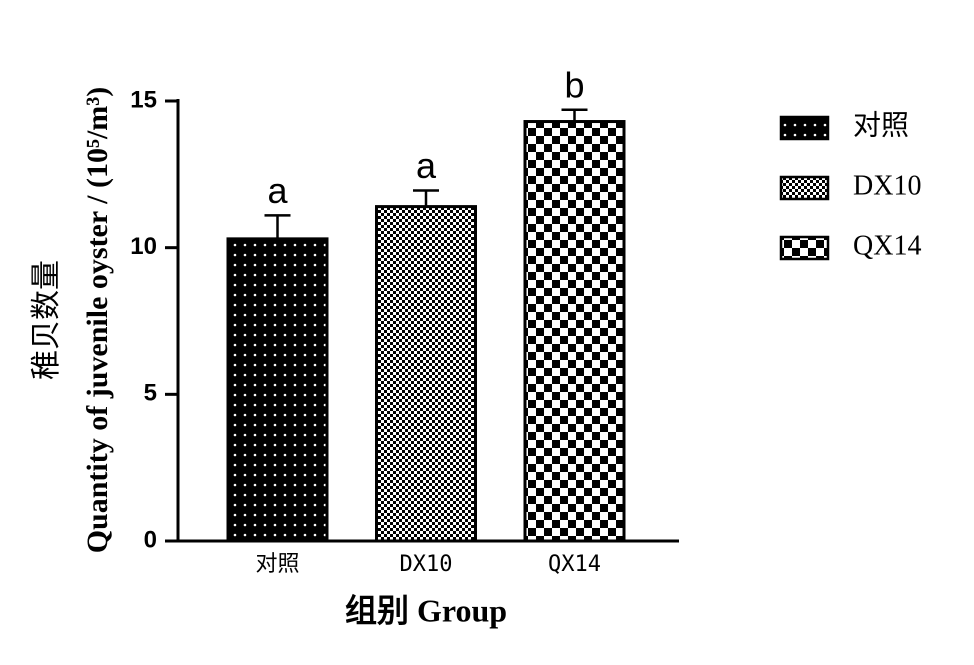 The width and height of the screenshot is (974, 665). What do you see at coordinates (574, 564) in the screenshot?
I see `x-tick-label: QX14` at bounding box center [574, 564].